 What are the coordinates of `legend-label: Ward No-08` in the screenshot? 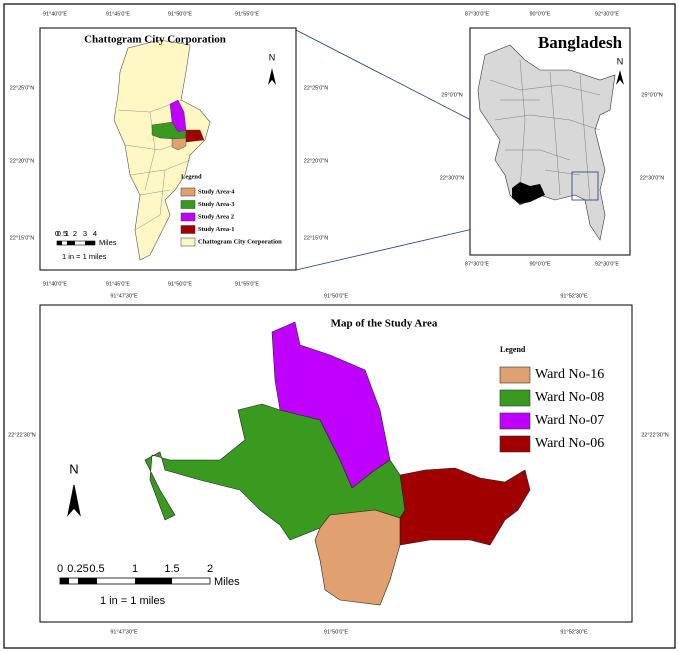 It's located at (569, 397).